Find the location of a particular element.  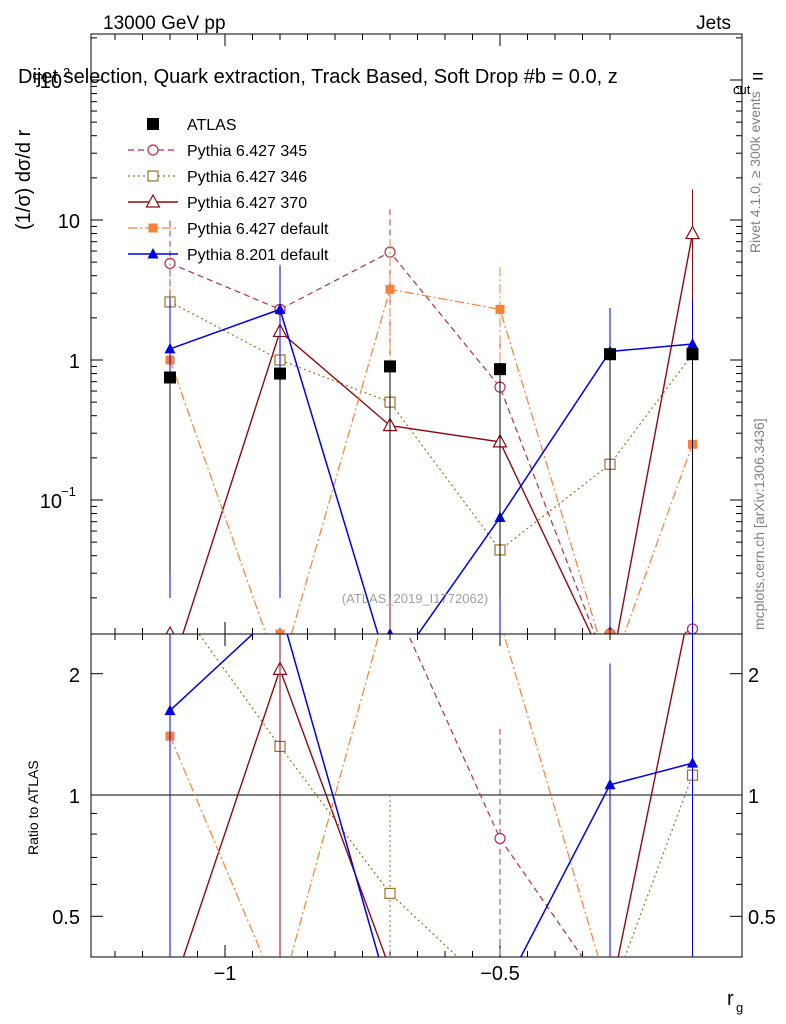

ratio-y-axis-label: Ratio to ATLAS is located at coordinates (33, 807).